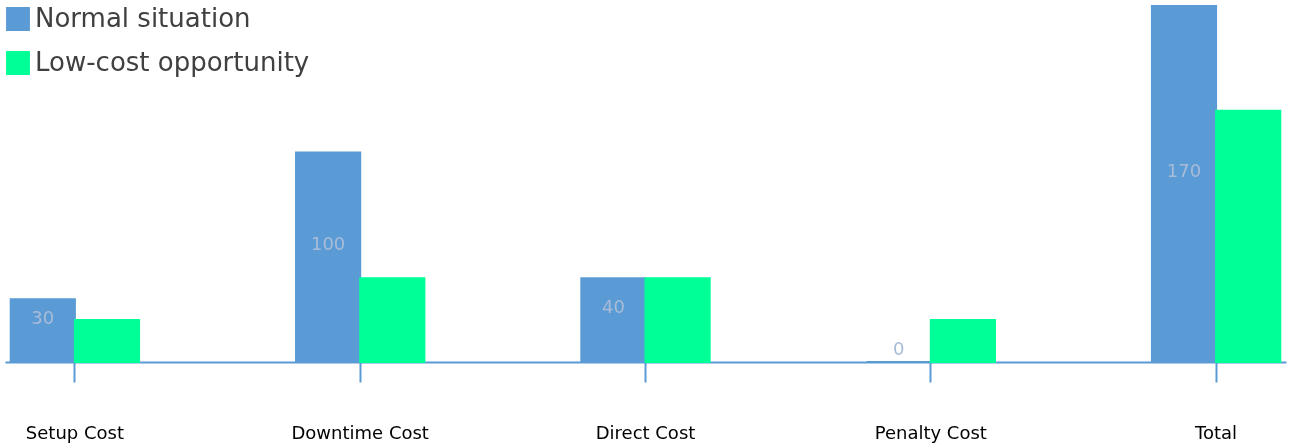 This screenshot has width=1291, height=447. What do you see at coordinates (645, 432) in the screenshot?
I see `x-tick-label: Direct Cost` at bounding box center [645, 432].